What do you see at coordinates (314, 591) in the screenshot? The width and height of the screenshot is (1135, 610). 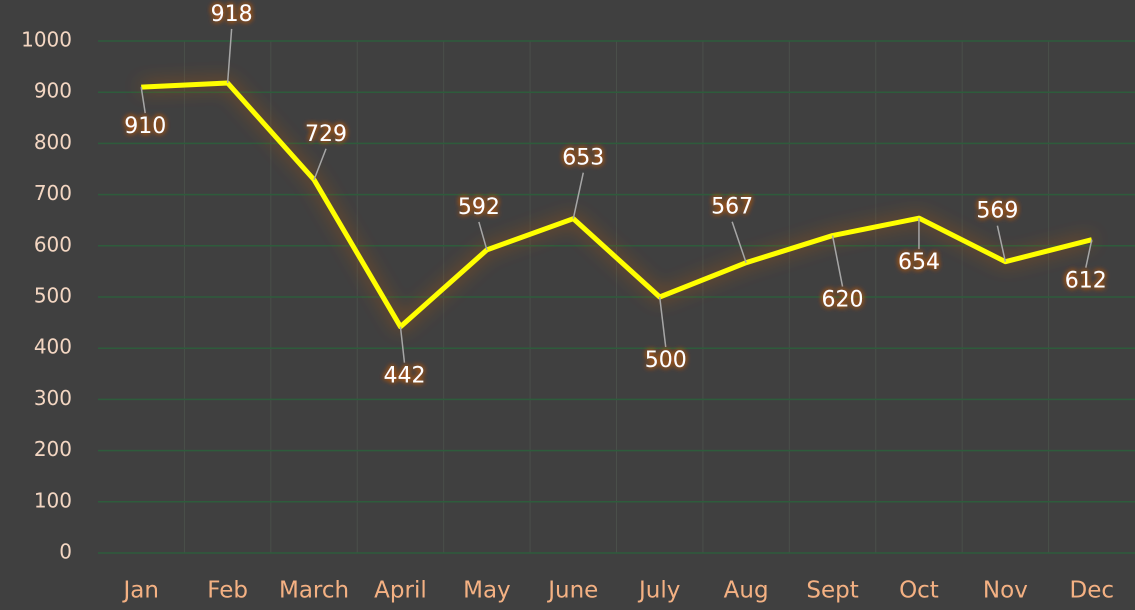 I see `x-tick-label: March` at bounding box center [314, 591].